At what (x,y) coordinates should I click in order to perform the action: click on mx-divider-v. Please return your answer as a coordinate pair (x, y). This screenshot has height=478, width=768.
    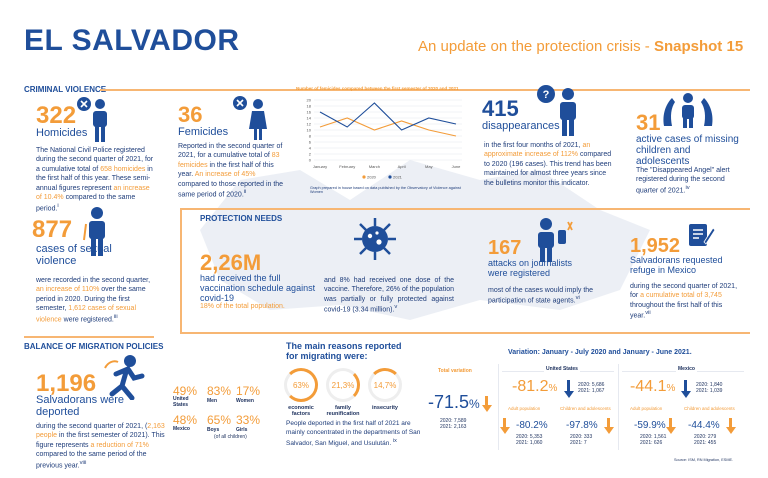
    Looking at the image, I should click on (618, 407).